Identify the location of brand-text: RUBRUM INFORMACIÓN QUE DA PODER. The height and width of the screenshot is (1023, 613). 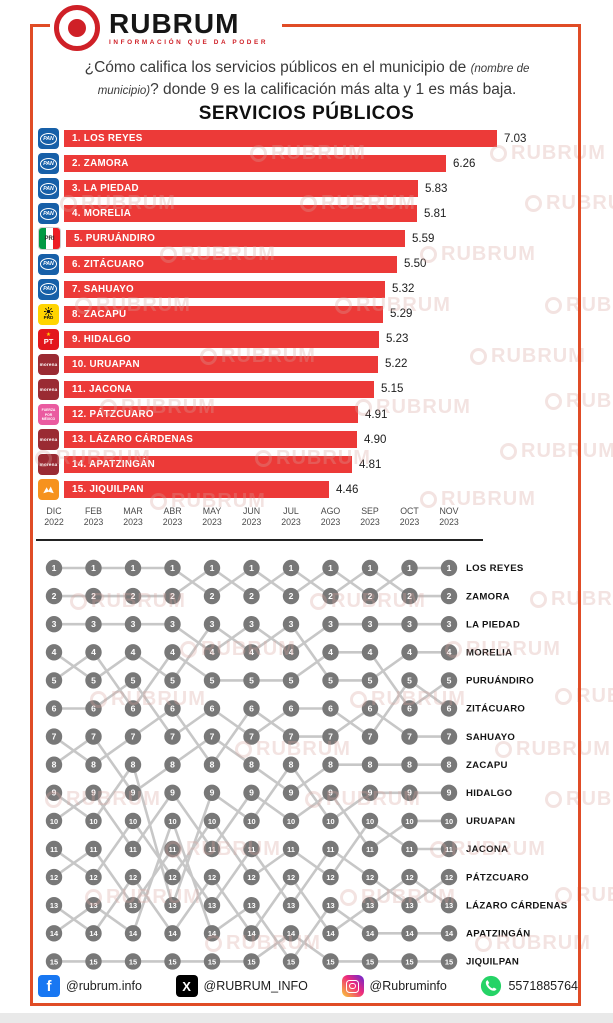
(188, 27).